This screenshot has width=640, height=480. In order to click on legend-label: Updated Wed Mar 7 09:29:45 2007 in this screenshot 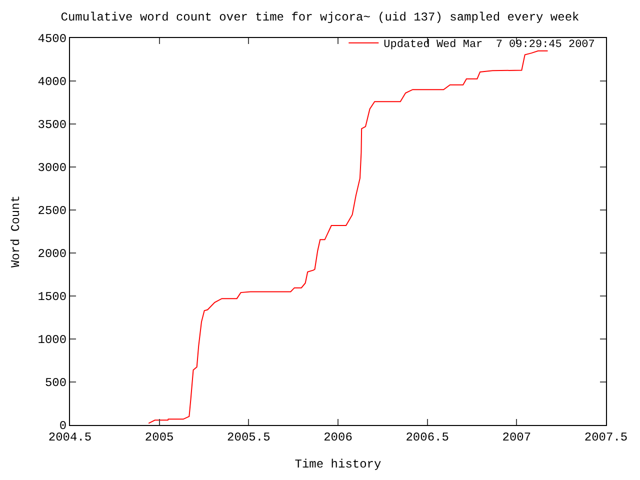, I will do `click(489, 45)`.